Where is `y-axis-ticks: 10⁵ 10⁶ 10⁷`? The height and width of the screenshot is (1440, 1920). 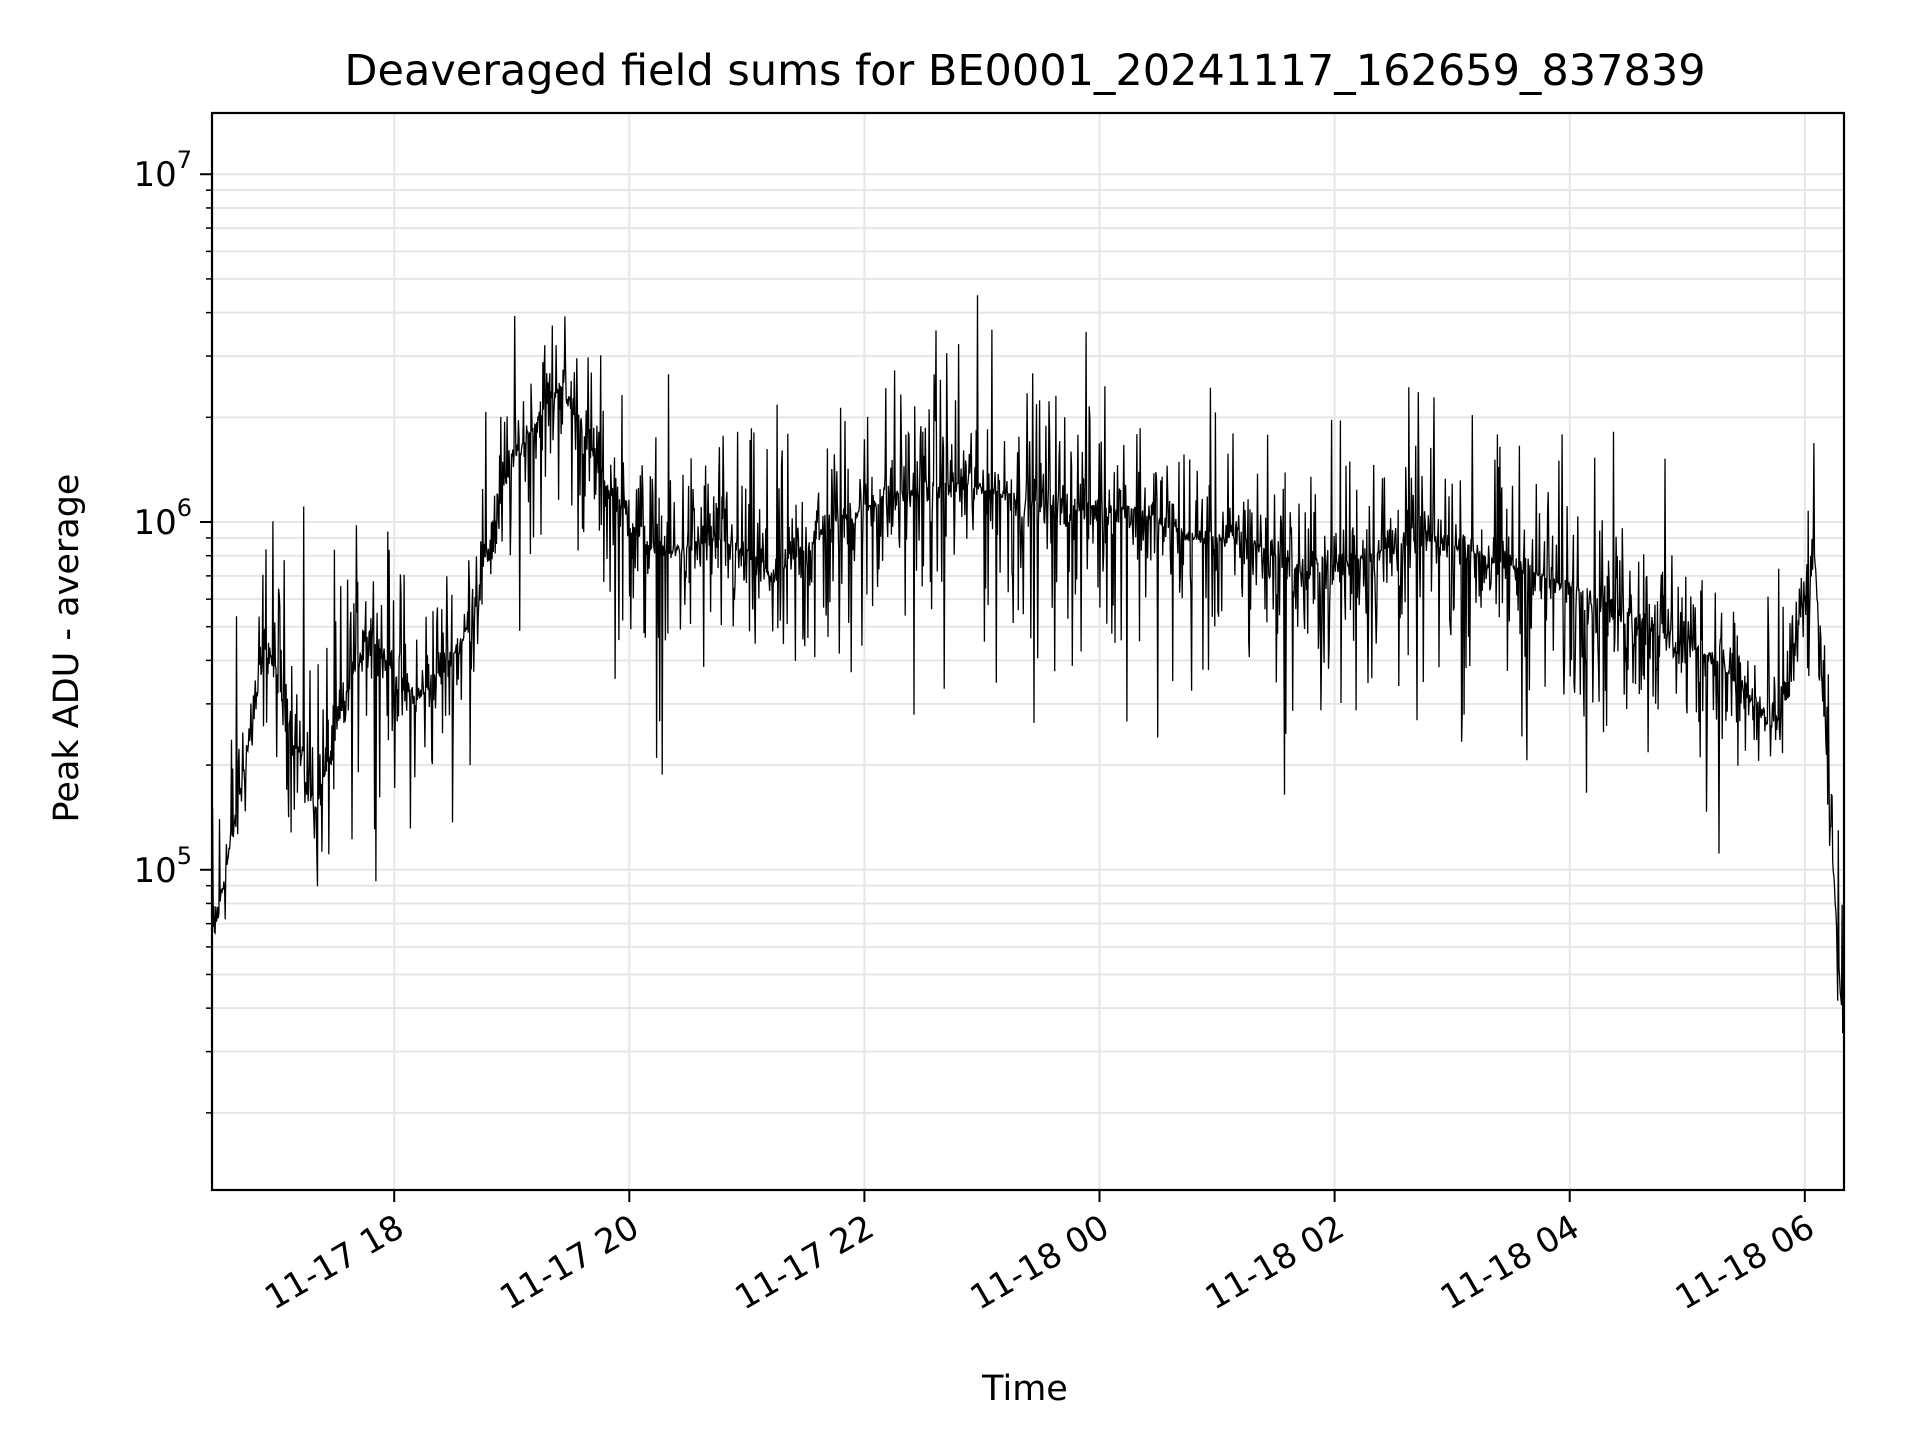 y-axis-ticks: 10⁵ 10⁶ 10⁷ is located at coordinates (172, 630).